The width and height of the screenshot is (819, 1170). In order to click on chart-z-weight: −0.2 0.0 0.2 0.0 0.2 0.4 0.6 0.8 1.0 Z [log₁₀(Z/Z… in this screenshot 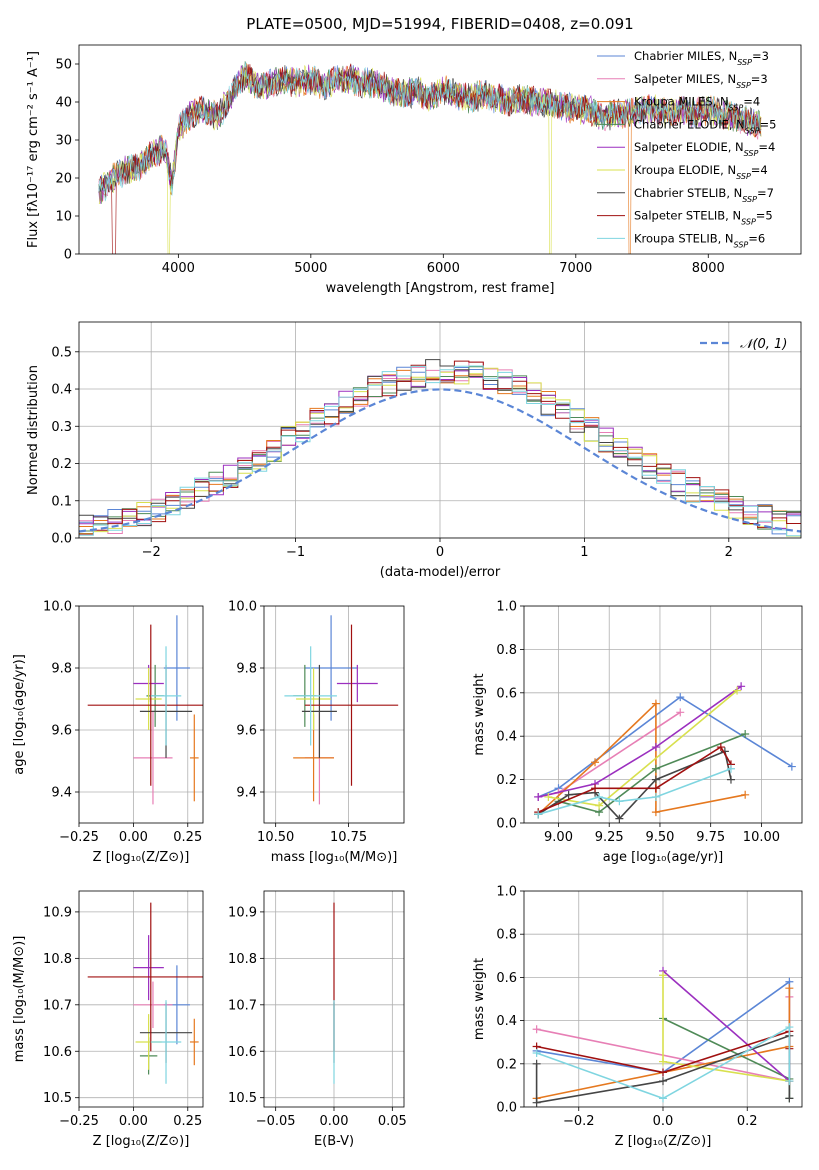, I will do `click(637, 1017)`.